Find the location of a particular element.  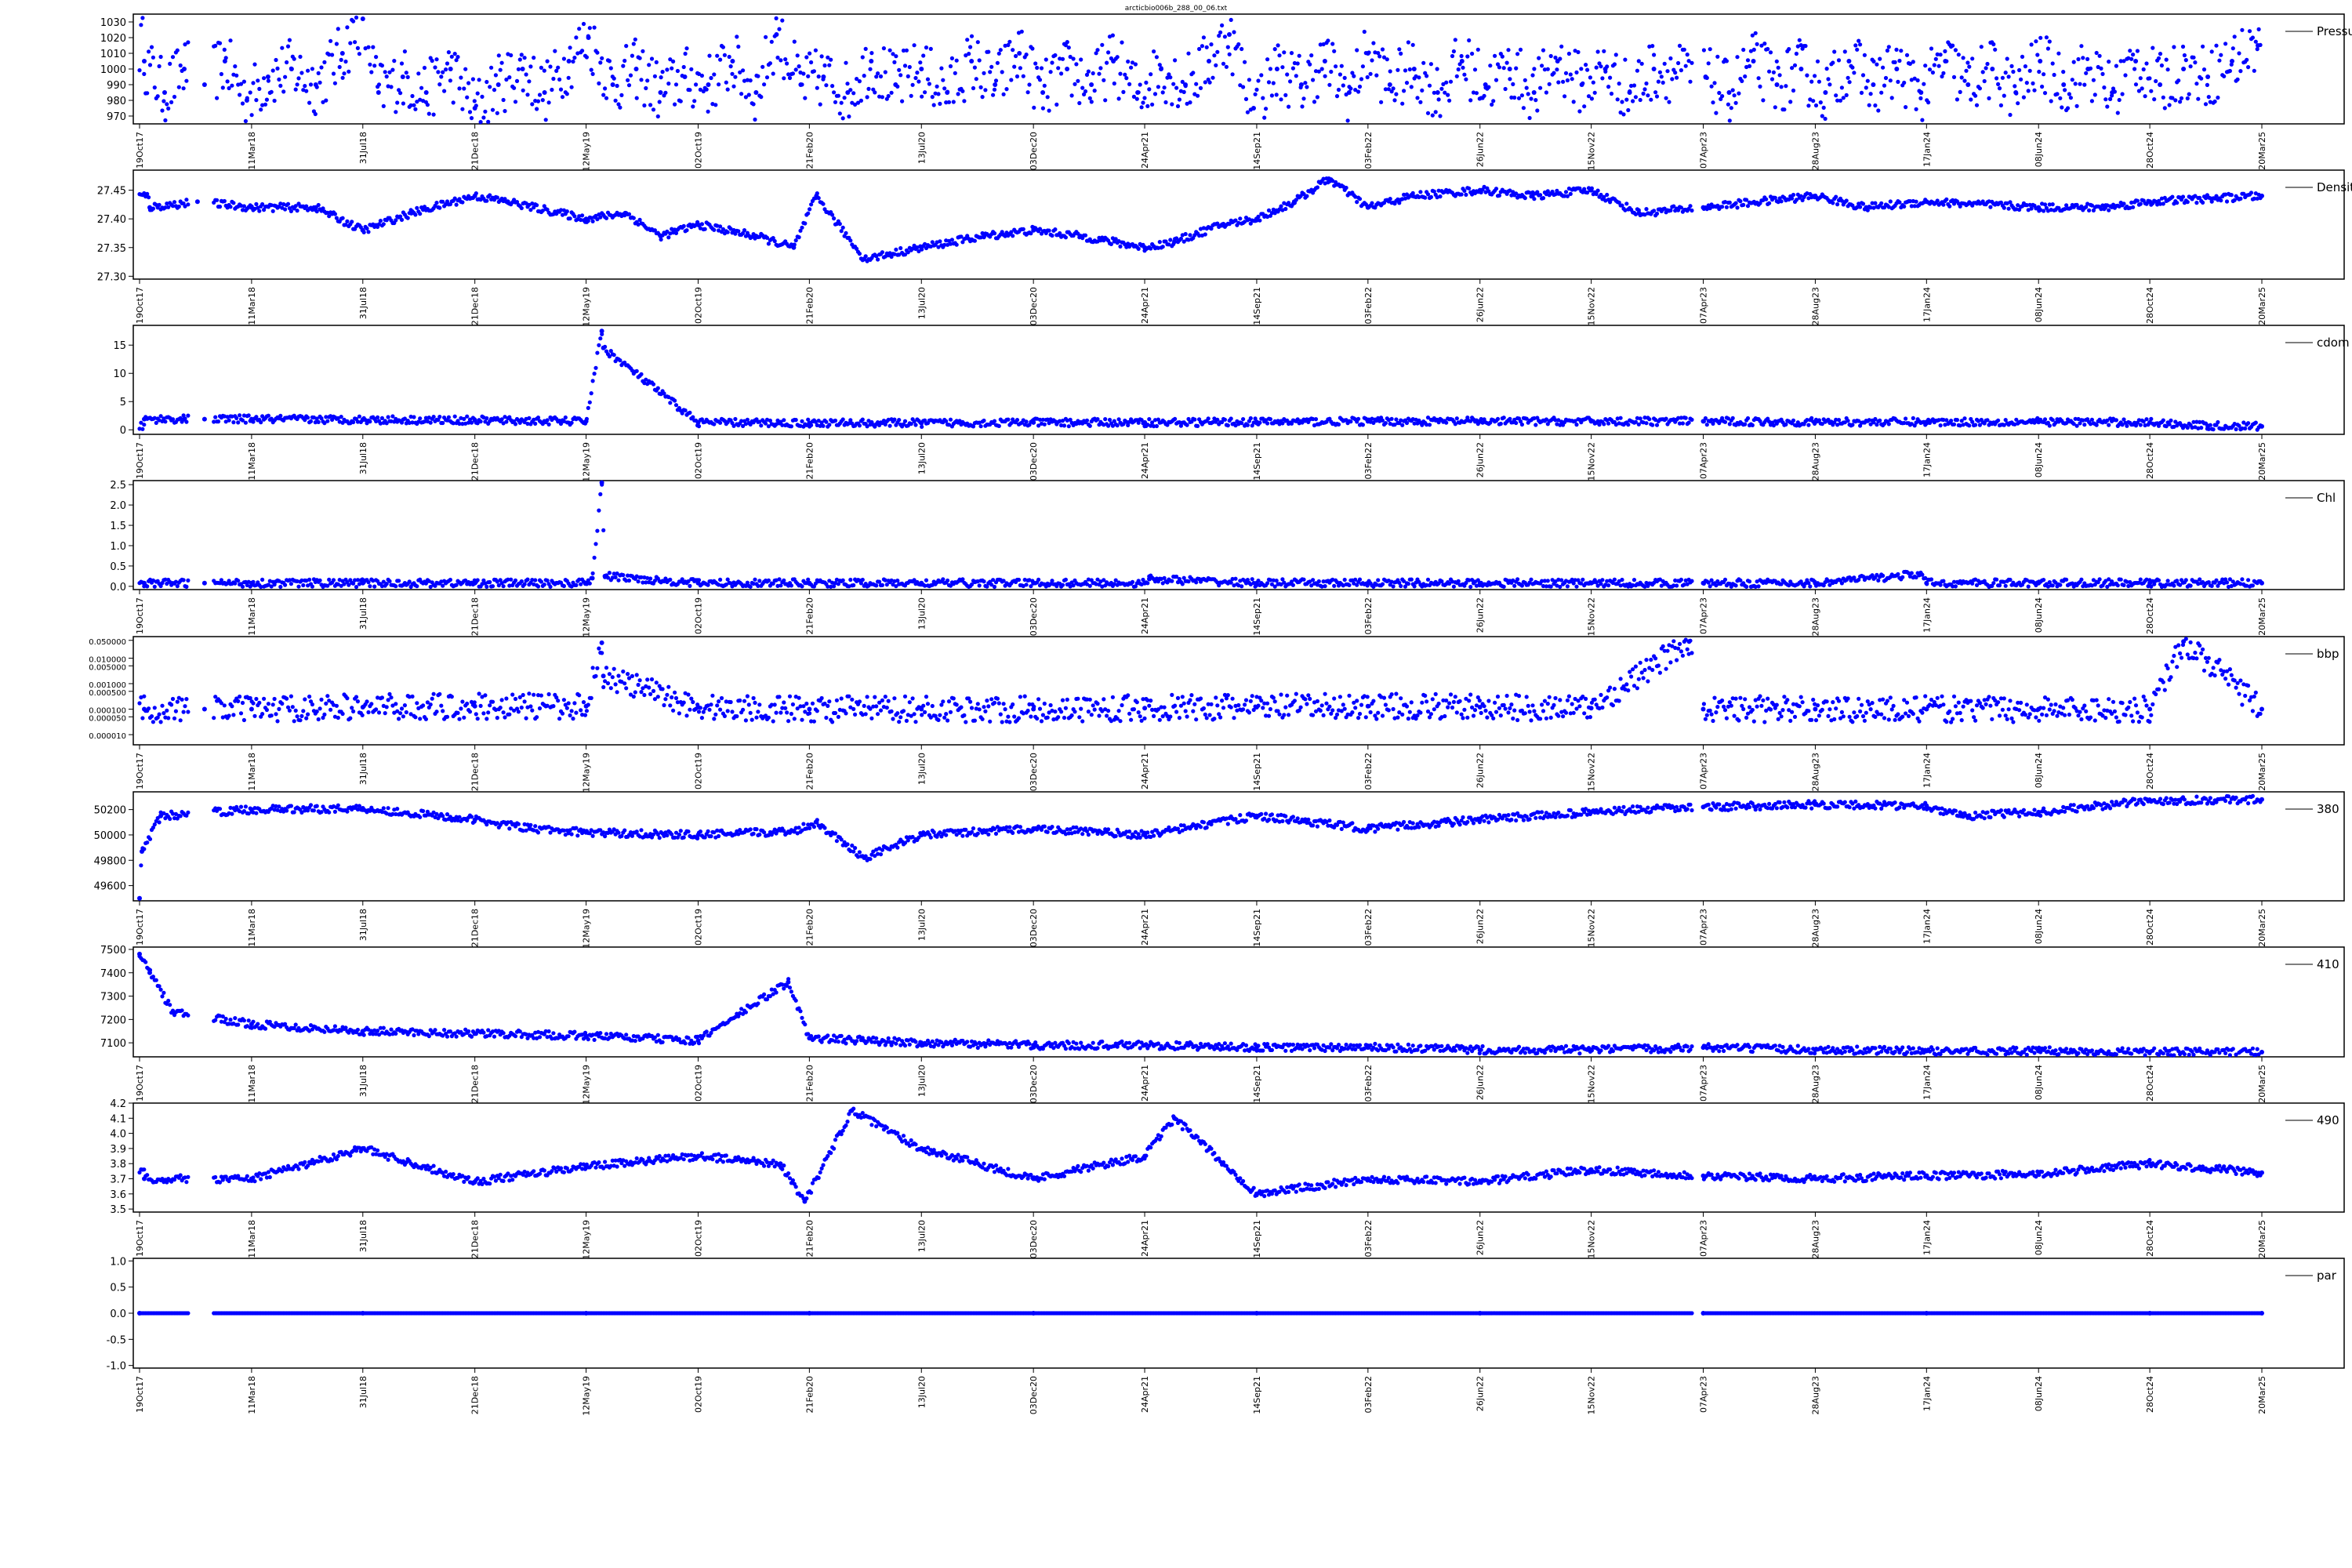

x-tick-label: 03Dec20 is located at coordinates (1034, 616).